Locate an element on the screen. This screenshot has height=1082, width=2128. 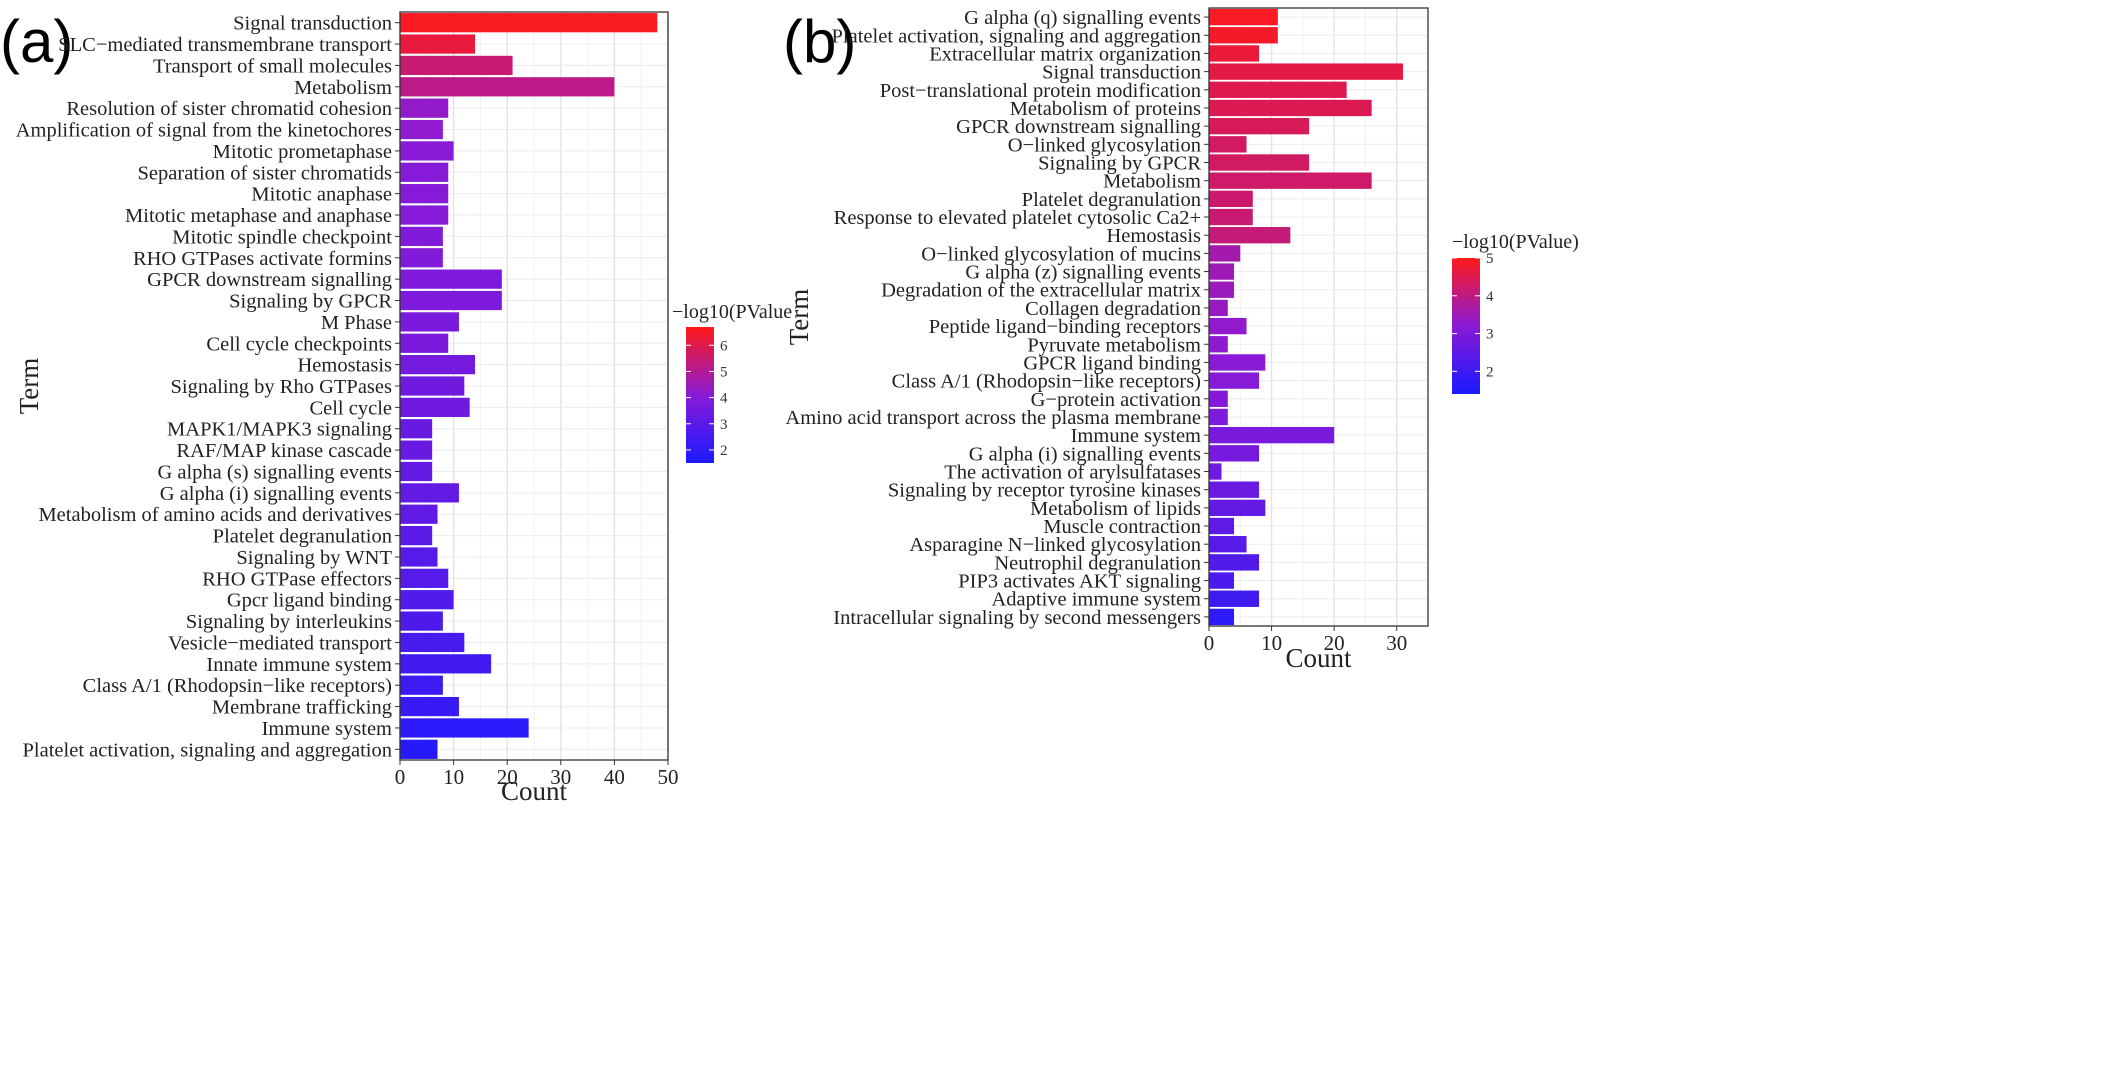
term-label: Peptide ligand−binding receptors is located at coordinates (1065, 327).